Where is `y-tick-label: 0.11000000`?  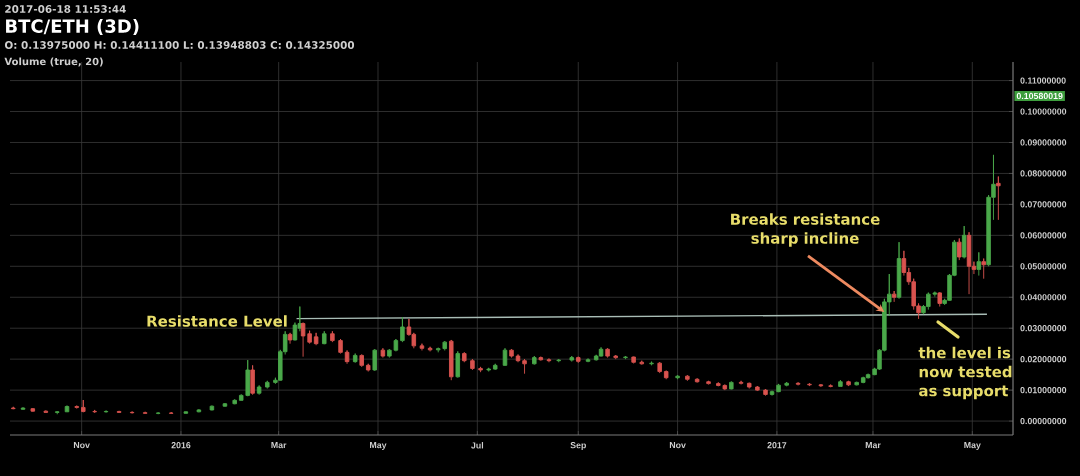
y-tick-label: 0.11000000 is located at coordinates (1043, 80).